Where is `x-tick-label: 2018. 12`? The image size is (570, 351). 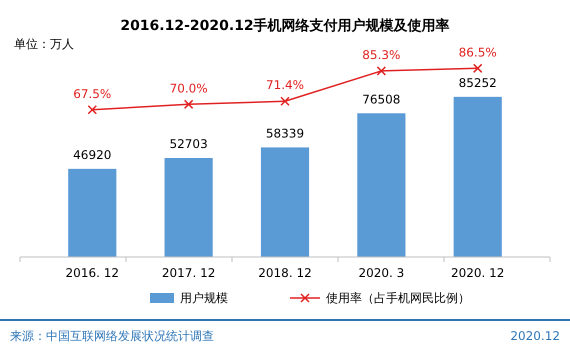
x-tick-label: 2018. 12 is located at coordinates (285, 273).